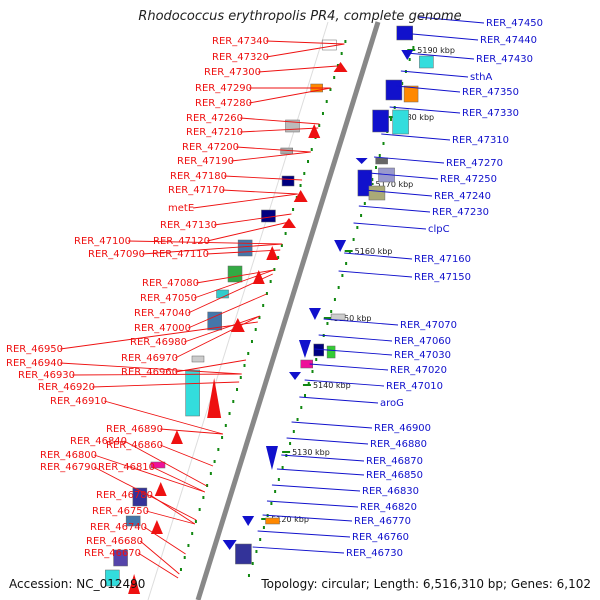 This screenshot has height=600, width=600. I want to click on right-gene-label: RER_46870, so click(394, 461).